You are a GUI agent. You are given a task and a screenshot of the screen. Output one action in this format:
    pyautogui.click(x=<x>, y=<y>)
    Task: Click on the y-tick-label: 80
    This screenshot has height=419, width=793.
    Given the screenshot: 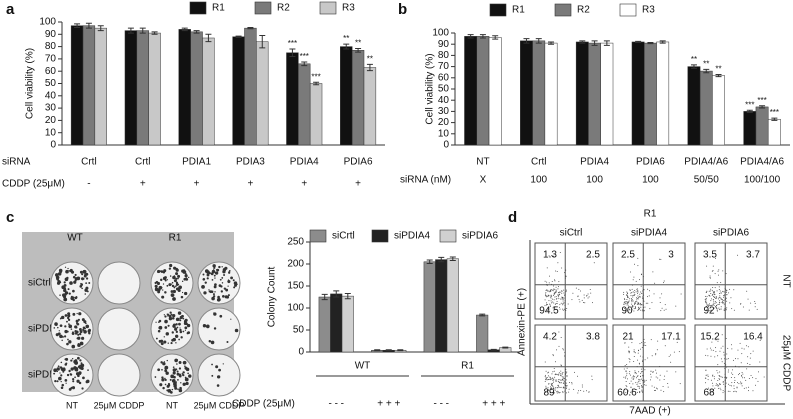 What is the action you would take?
    pyautogui.click(x=51, y=46)
    